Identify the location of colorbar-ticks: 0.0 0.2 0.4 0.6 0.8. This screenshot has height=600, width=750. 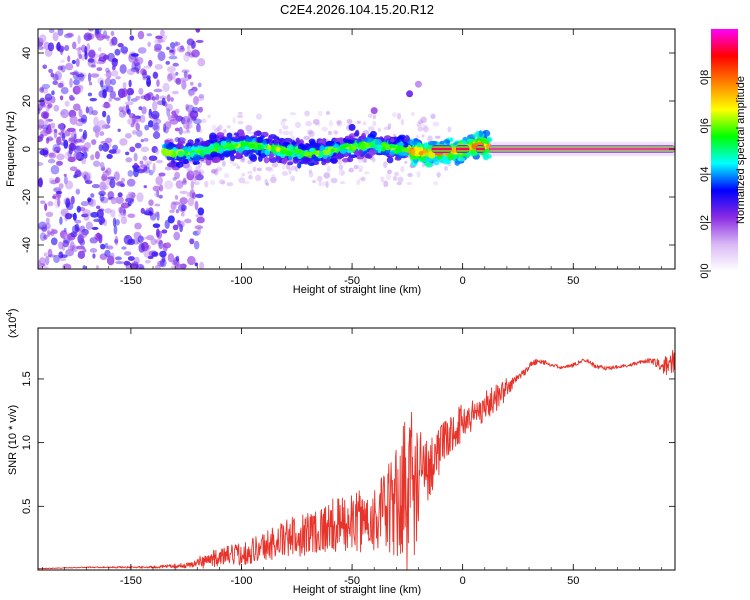
(705, 174).